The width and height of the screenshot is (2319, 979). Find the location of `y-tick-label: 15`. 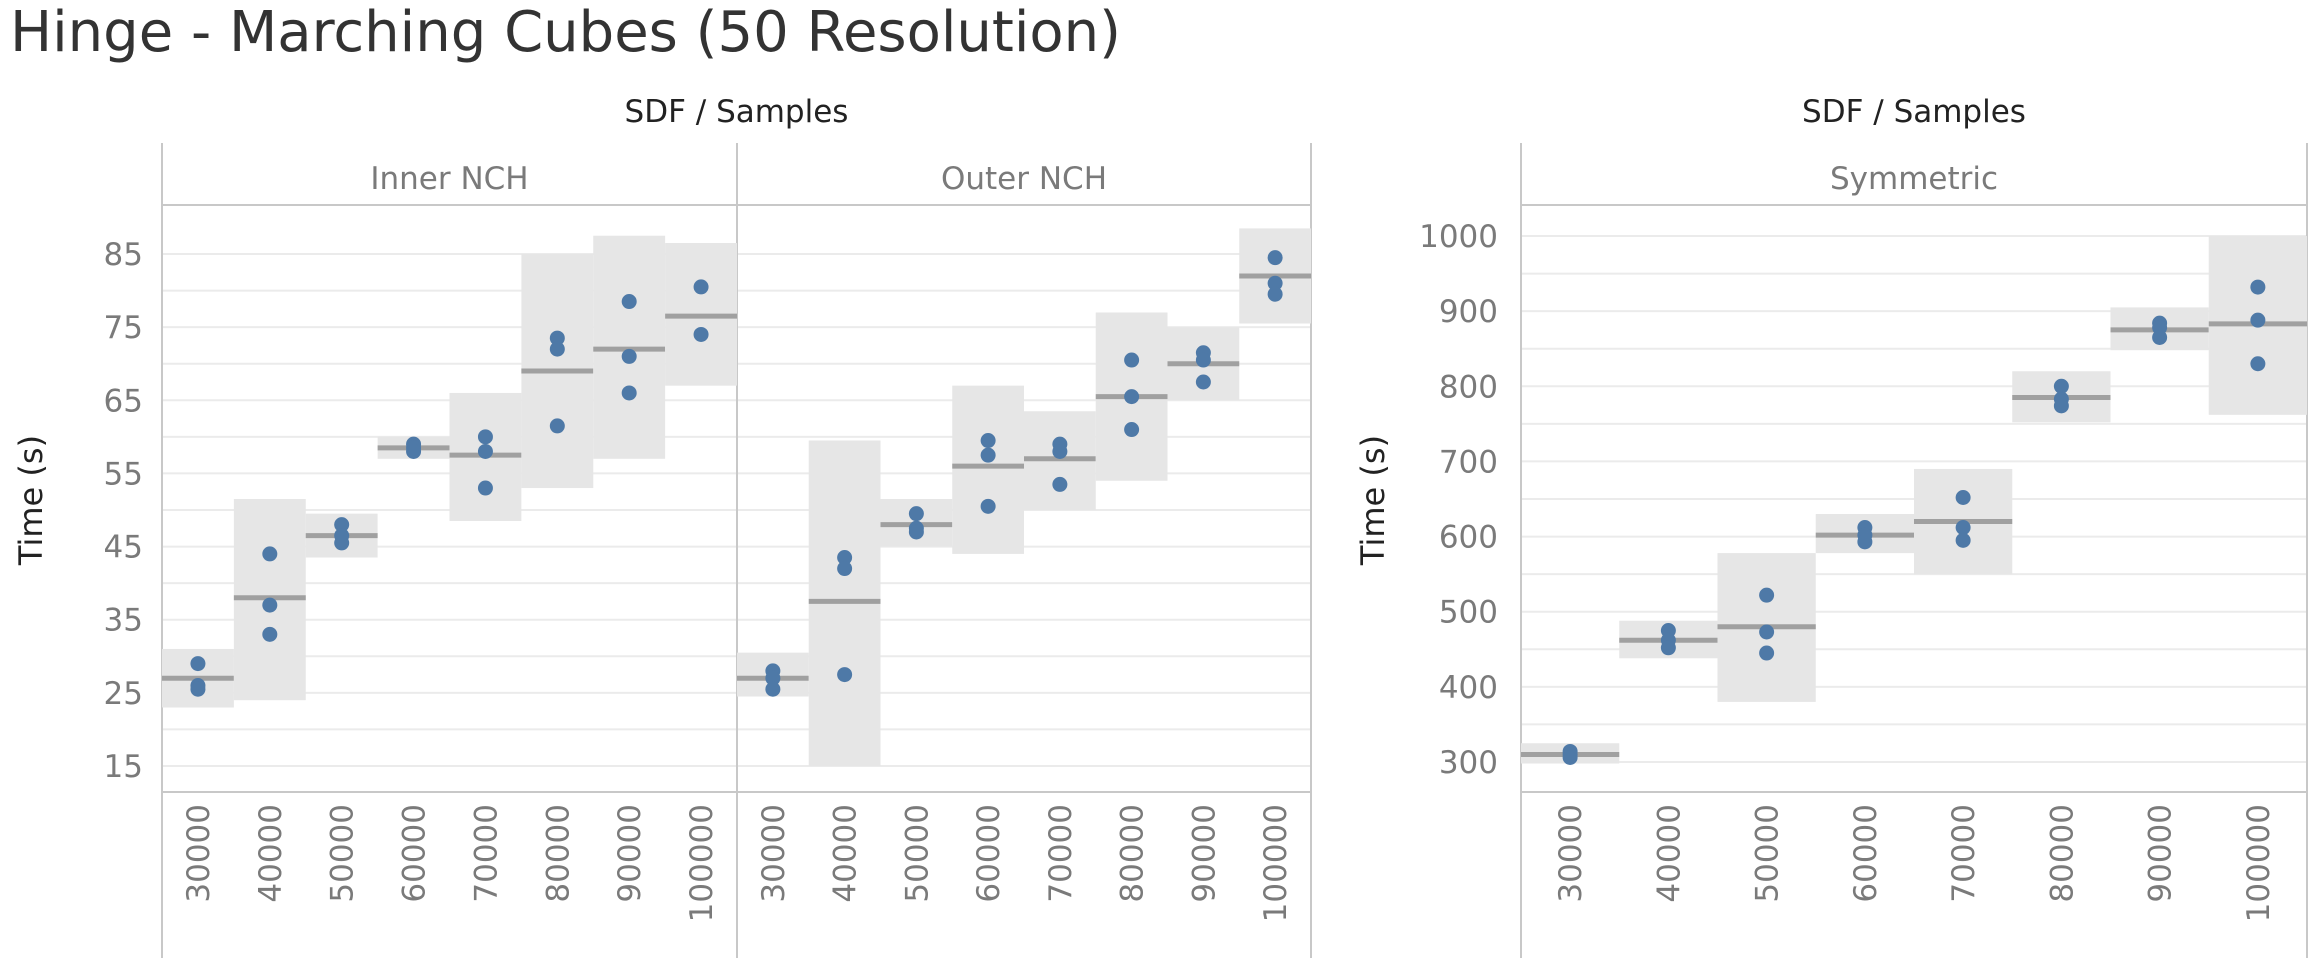

y-tick-label: 15 is located at coordinates (123, 767).